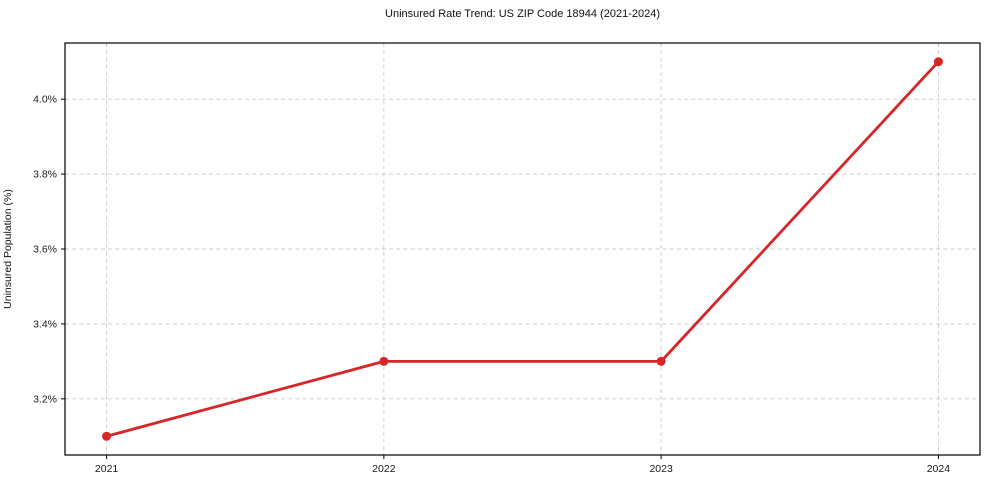 This screenshot has width=989, height=490. I want to click on x-tick-label: 2023, so click(661, 469).